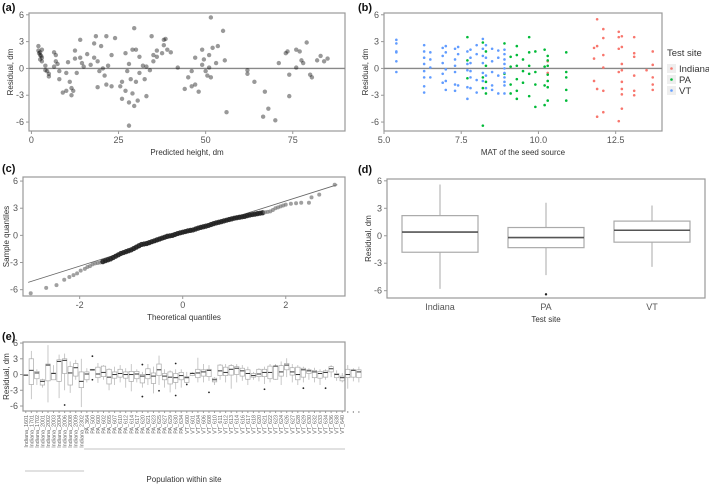 This screenshot has height=487, width=709. I want to click on y-tick-label: 3, so click(21, 42).